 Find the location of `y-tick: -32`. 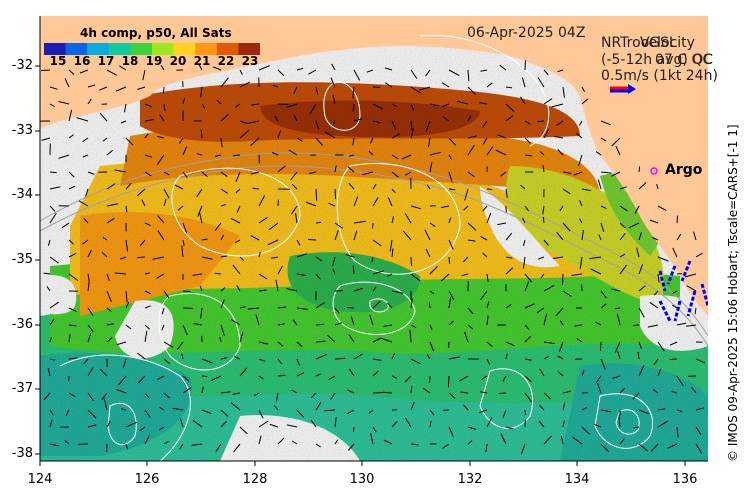

y-tick: -32 is located at coordinates (22, 65).